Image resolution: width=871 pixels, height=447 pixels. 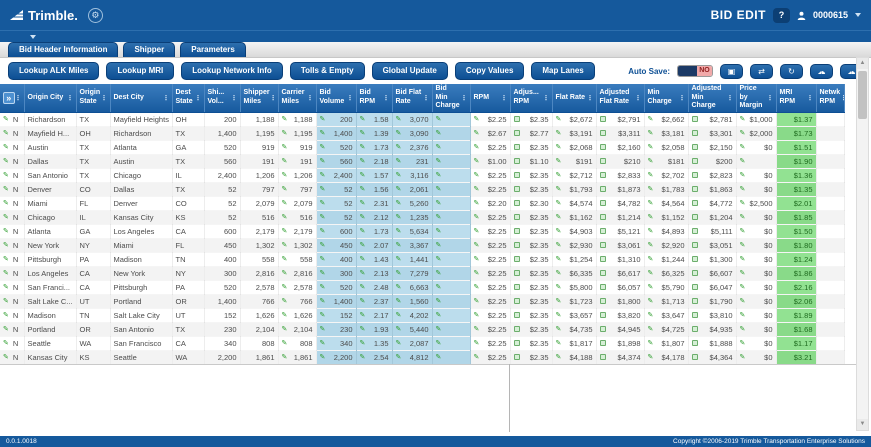 I want to click on account-caret-icon, so click(x=858, y=15).